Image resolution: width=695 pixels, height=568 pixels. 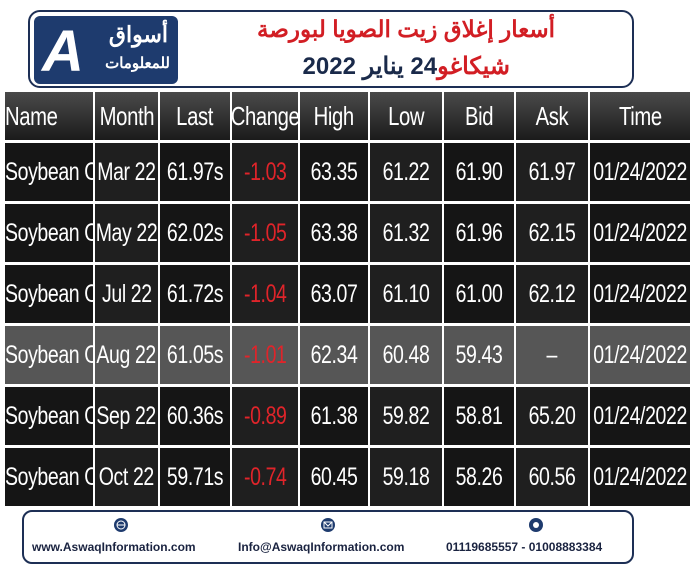 What do you see at coordinates (536, 525) in the screenshot?
I see `phone-icon` at bounding box center [536, 525].